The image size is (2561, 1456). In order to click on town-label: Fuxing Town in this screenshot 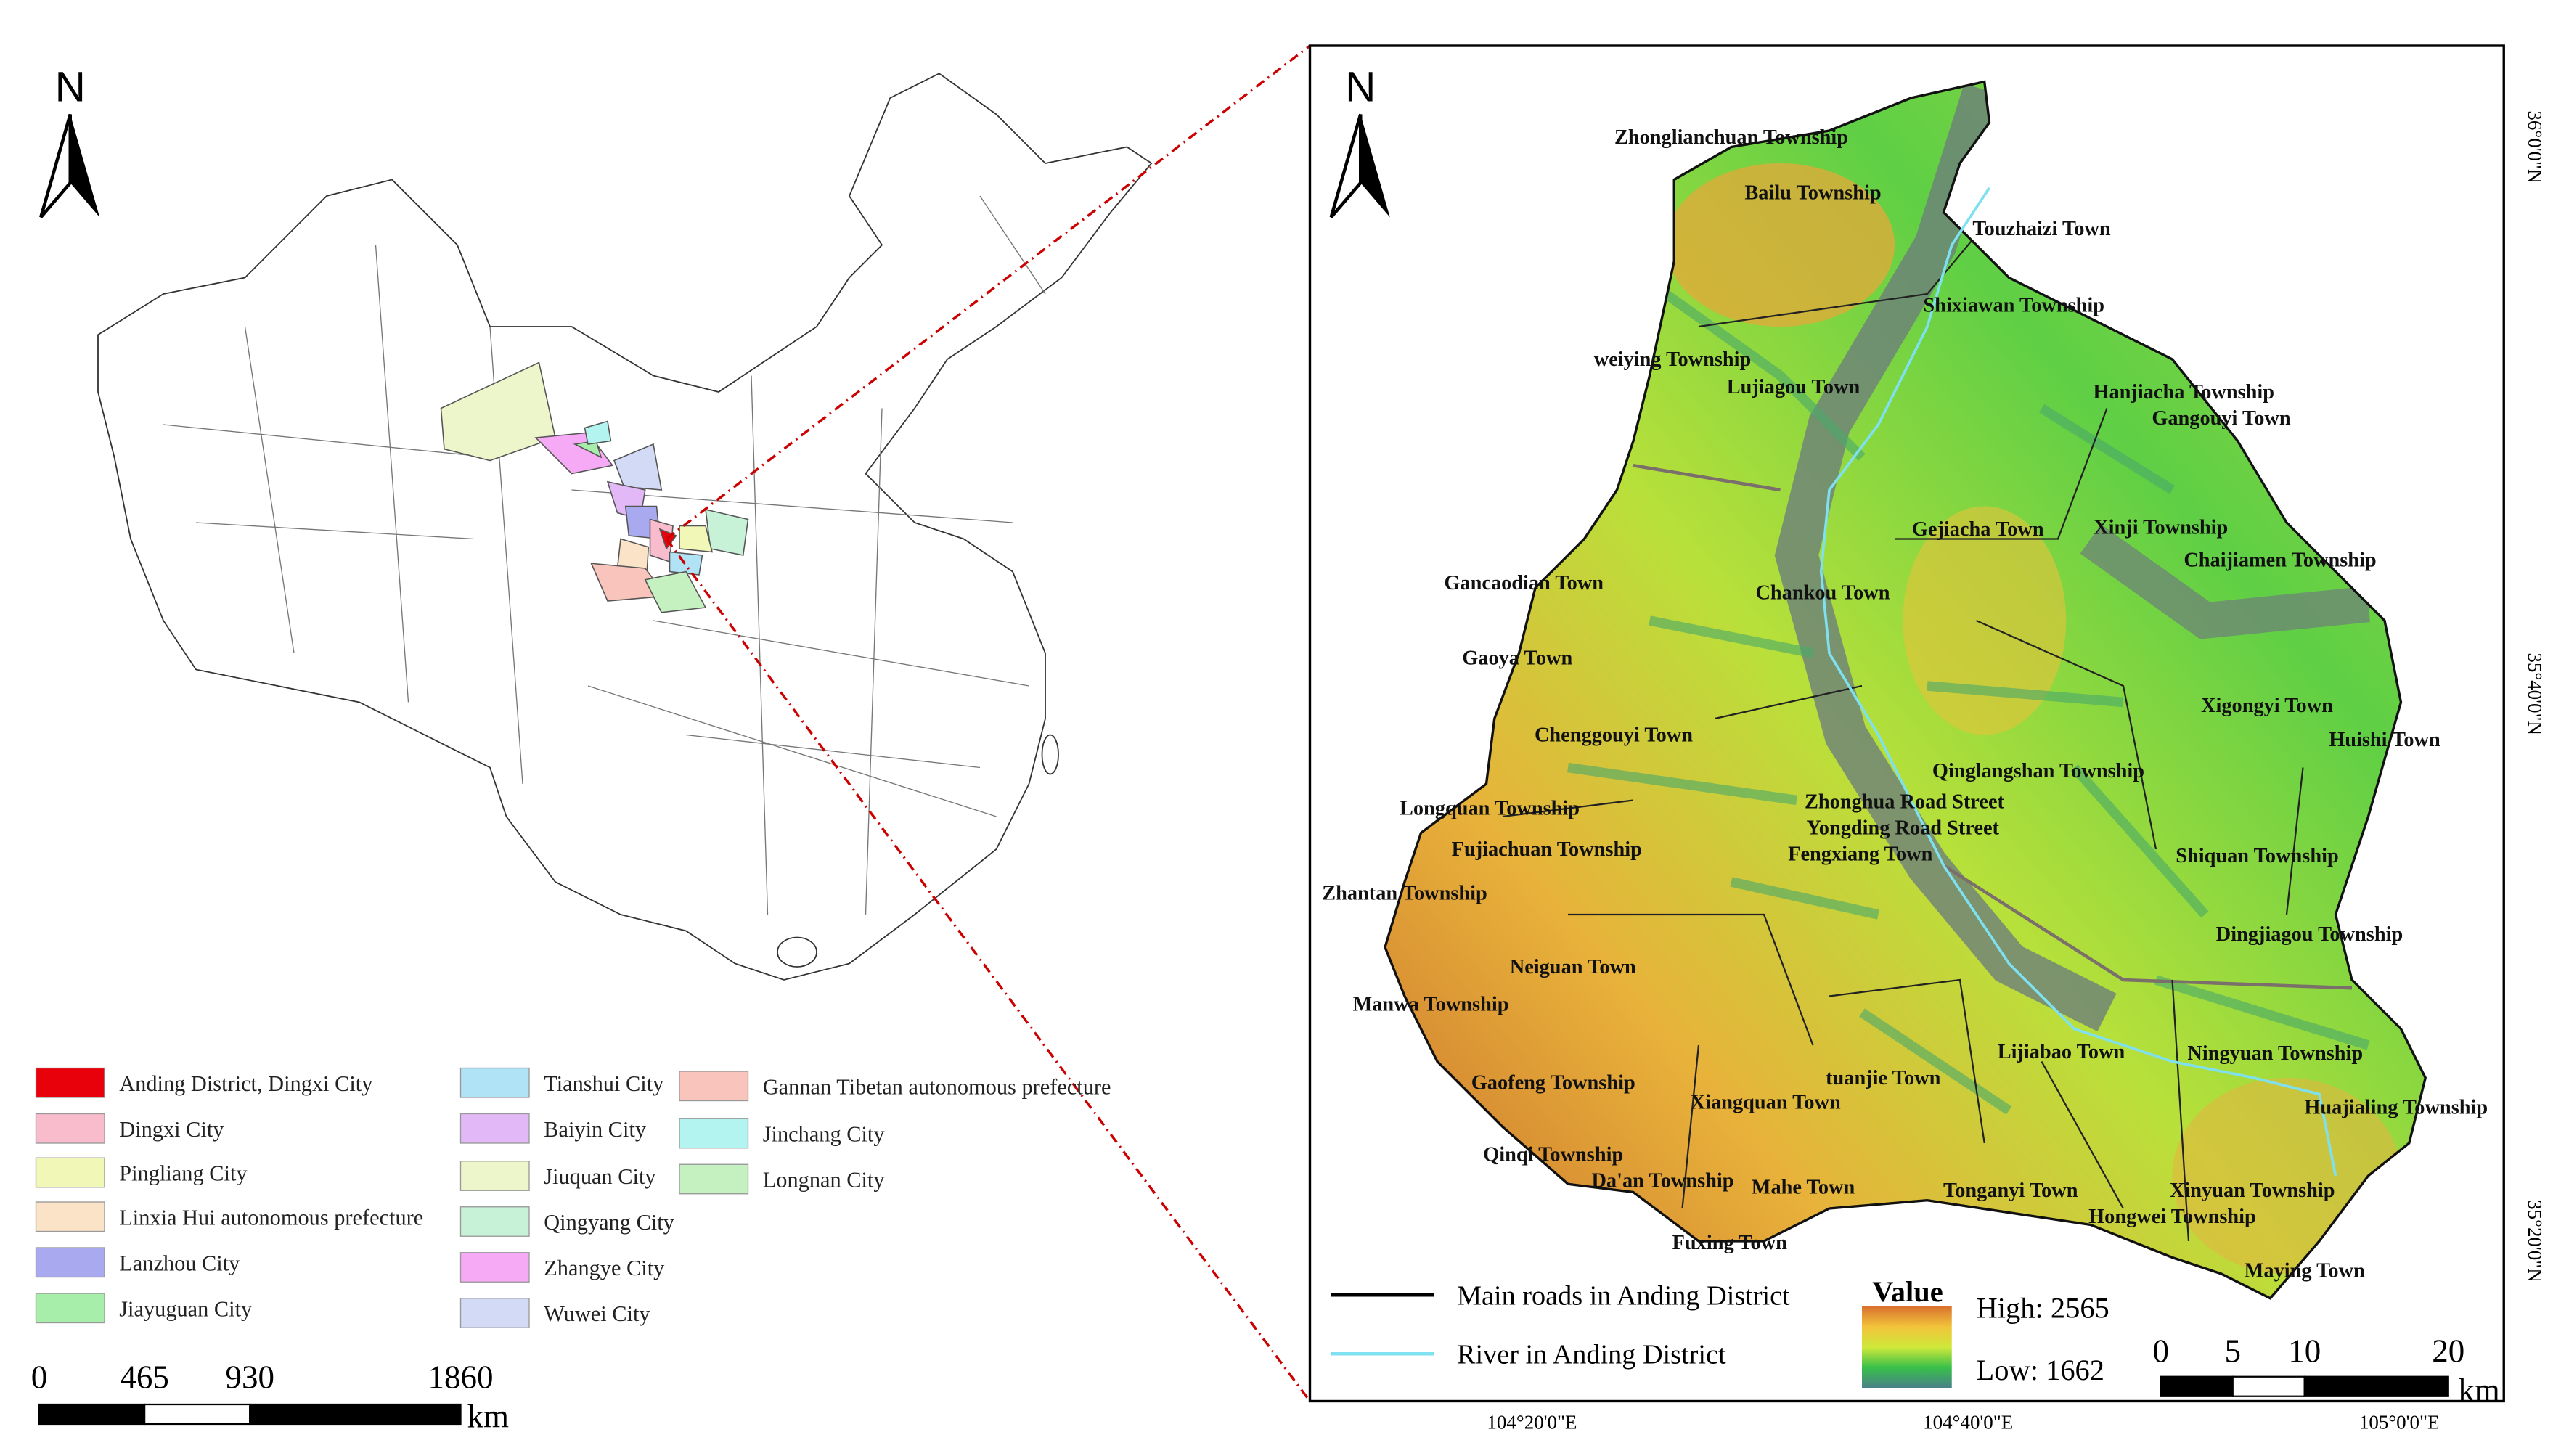, I will do `click(1729, 1243)`.